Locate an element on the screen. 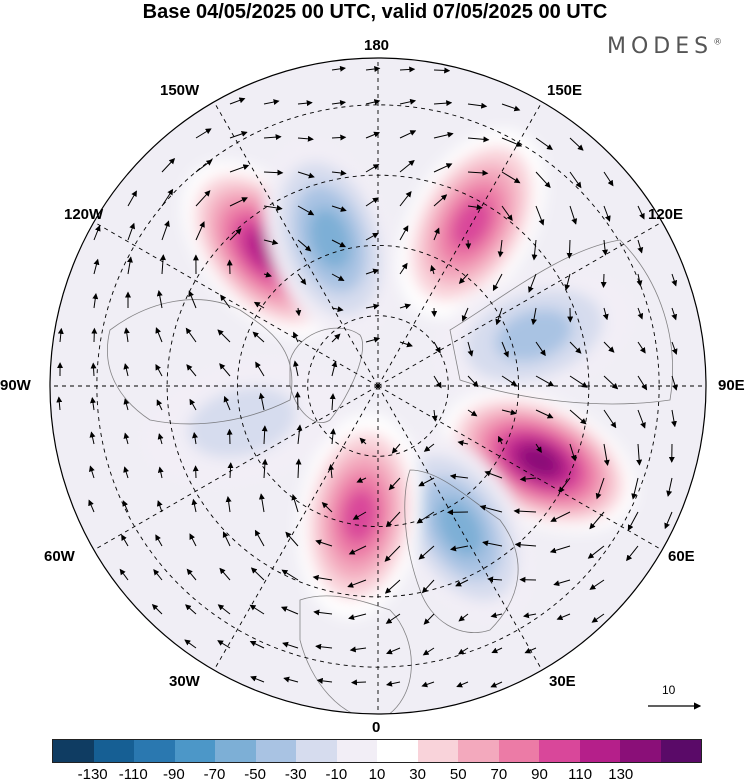 This screenshot has height=783, width=750. coastline-africa-iberia is located at coordinates (355, 654).